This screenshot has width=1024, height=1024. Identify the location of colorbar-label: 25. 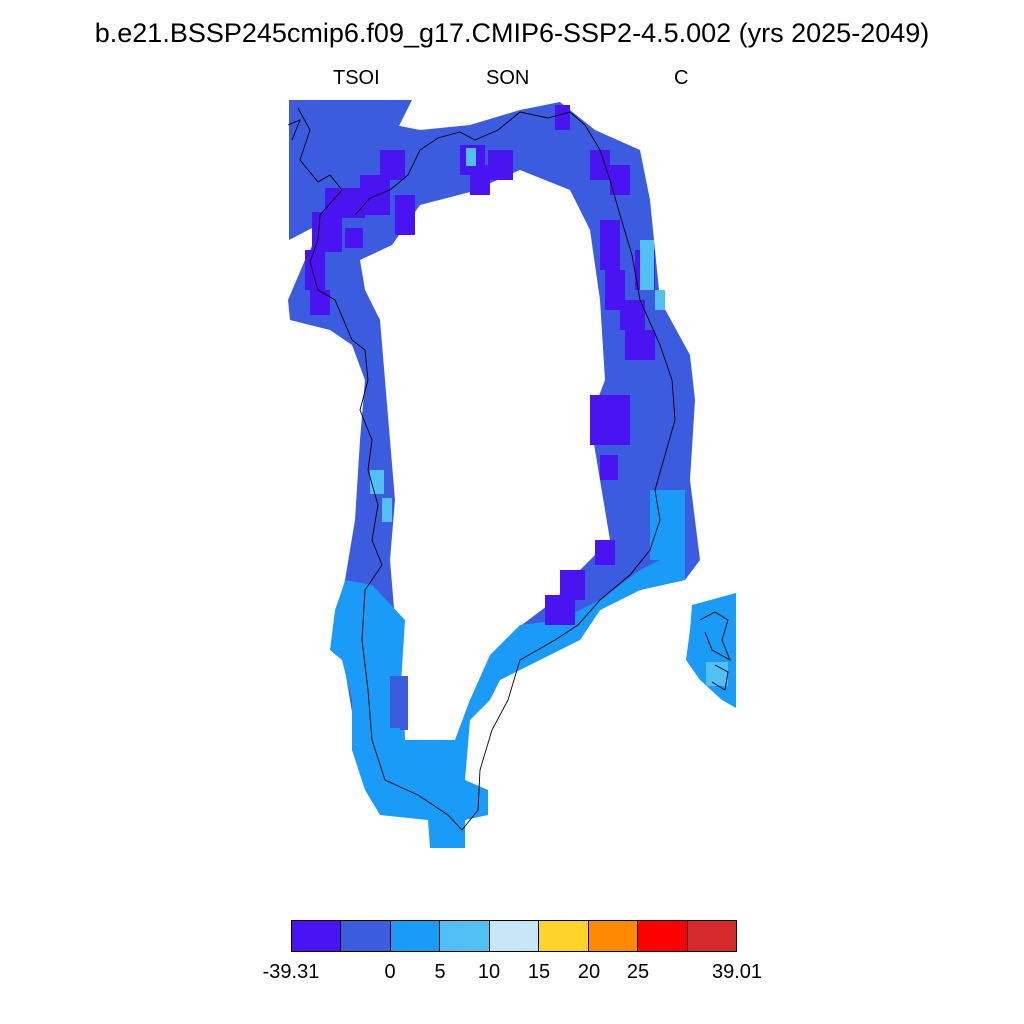
(638, 972).